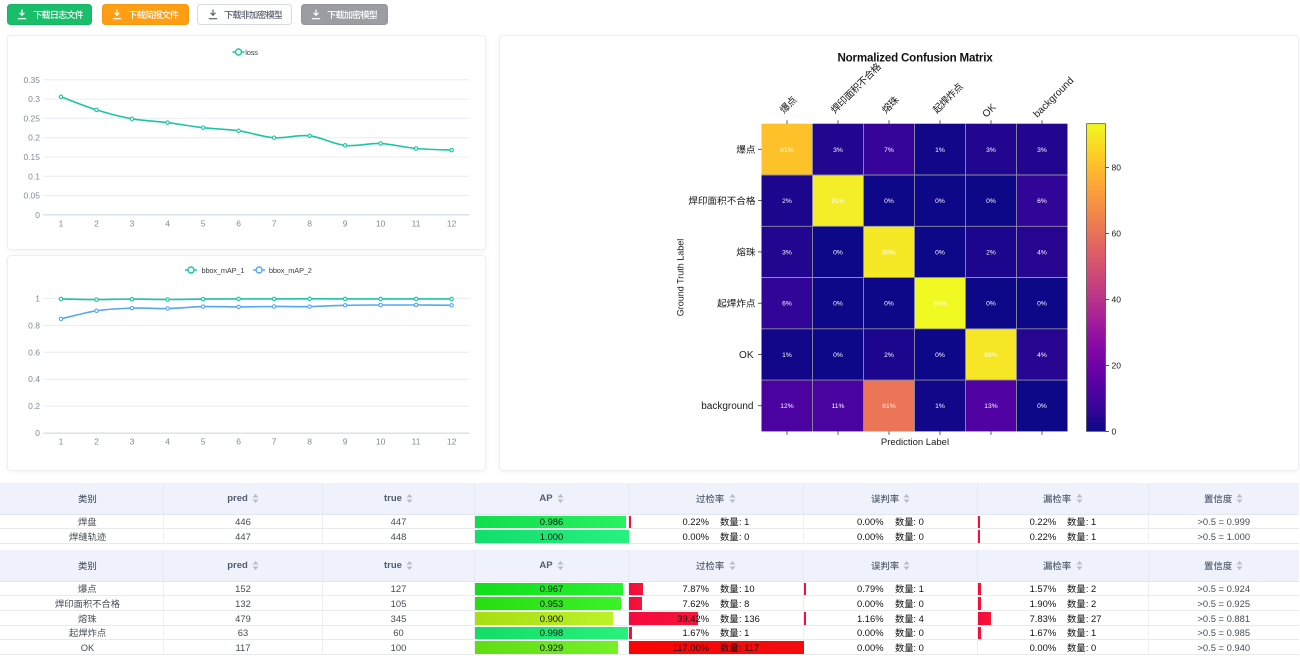 The width and height of the screenshot is (1300, 664). Describe the element at coordinates (31, 79) in the screenshot. I see `svg-text: 0.35` at that location.